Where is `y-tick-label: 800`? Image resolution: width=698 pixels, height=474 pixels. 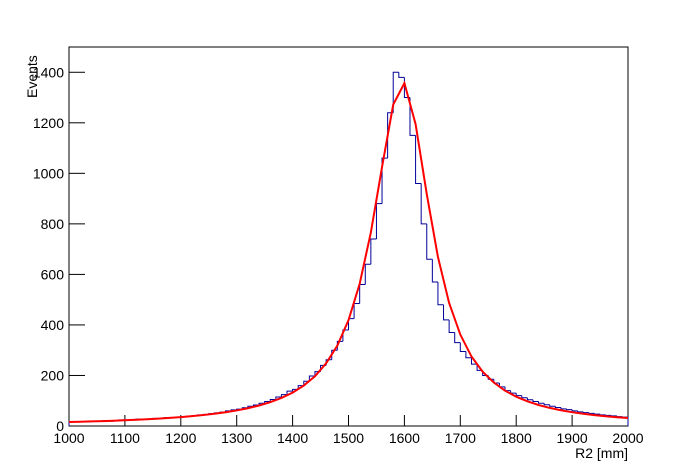
y-tick-label: 800 is located at coordinates (53, 224).